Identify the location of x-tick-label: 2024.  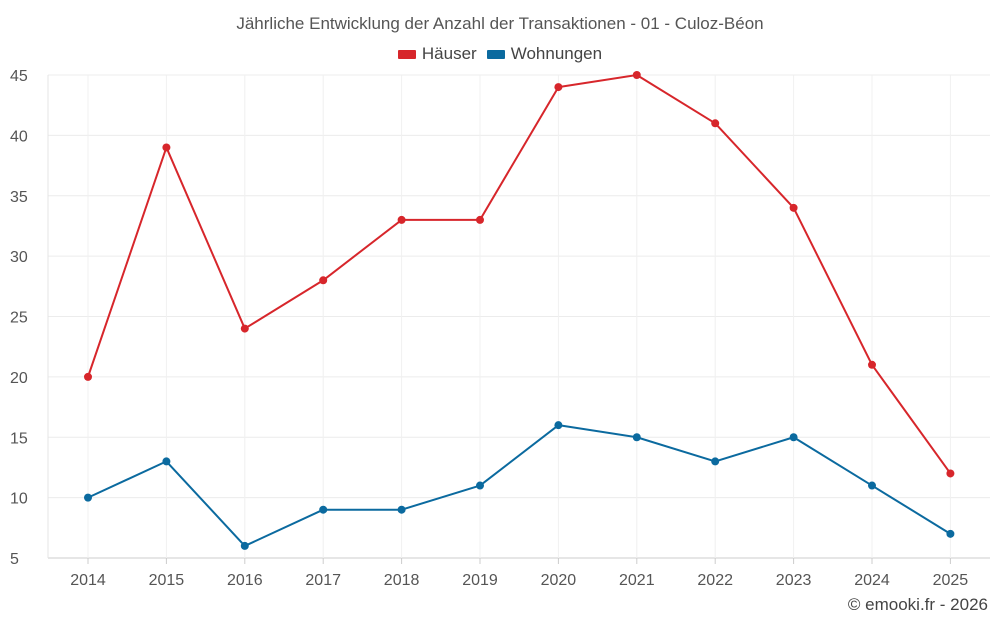
(872, 580).